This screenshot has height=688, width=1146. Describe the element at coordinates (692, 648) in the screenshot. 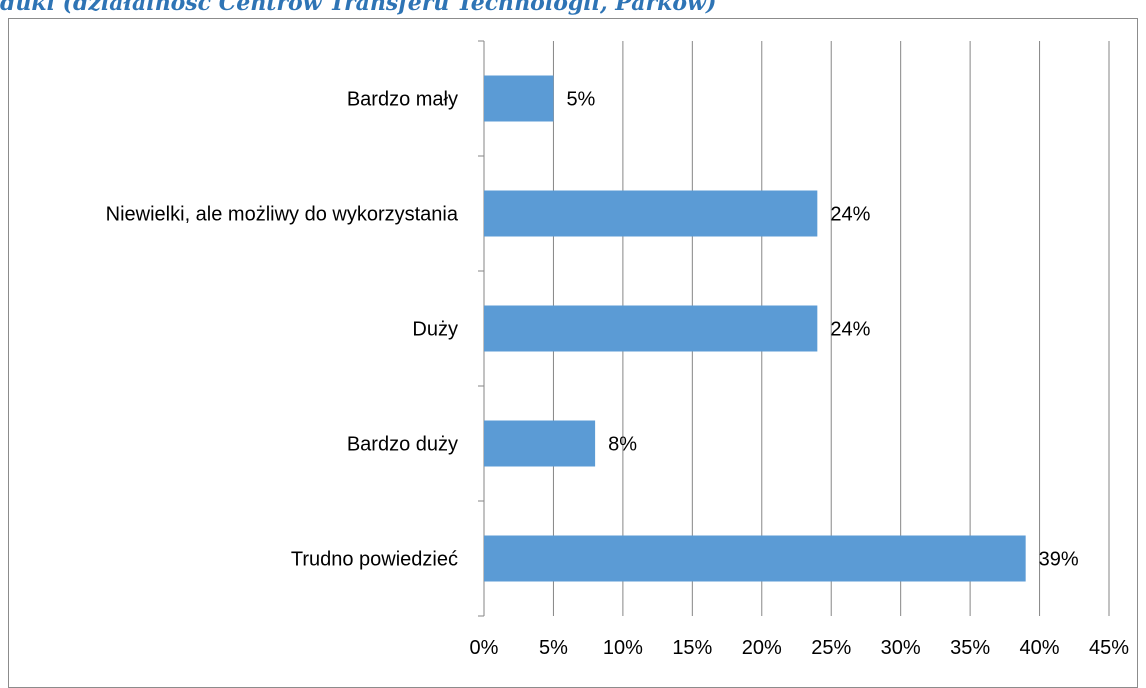

I see `x-tick-label: 15%` at that location.